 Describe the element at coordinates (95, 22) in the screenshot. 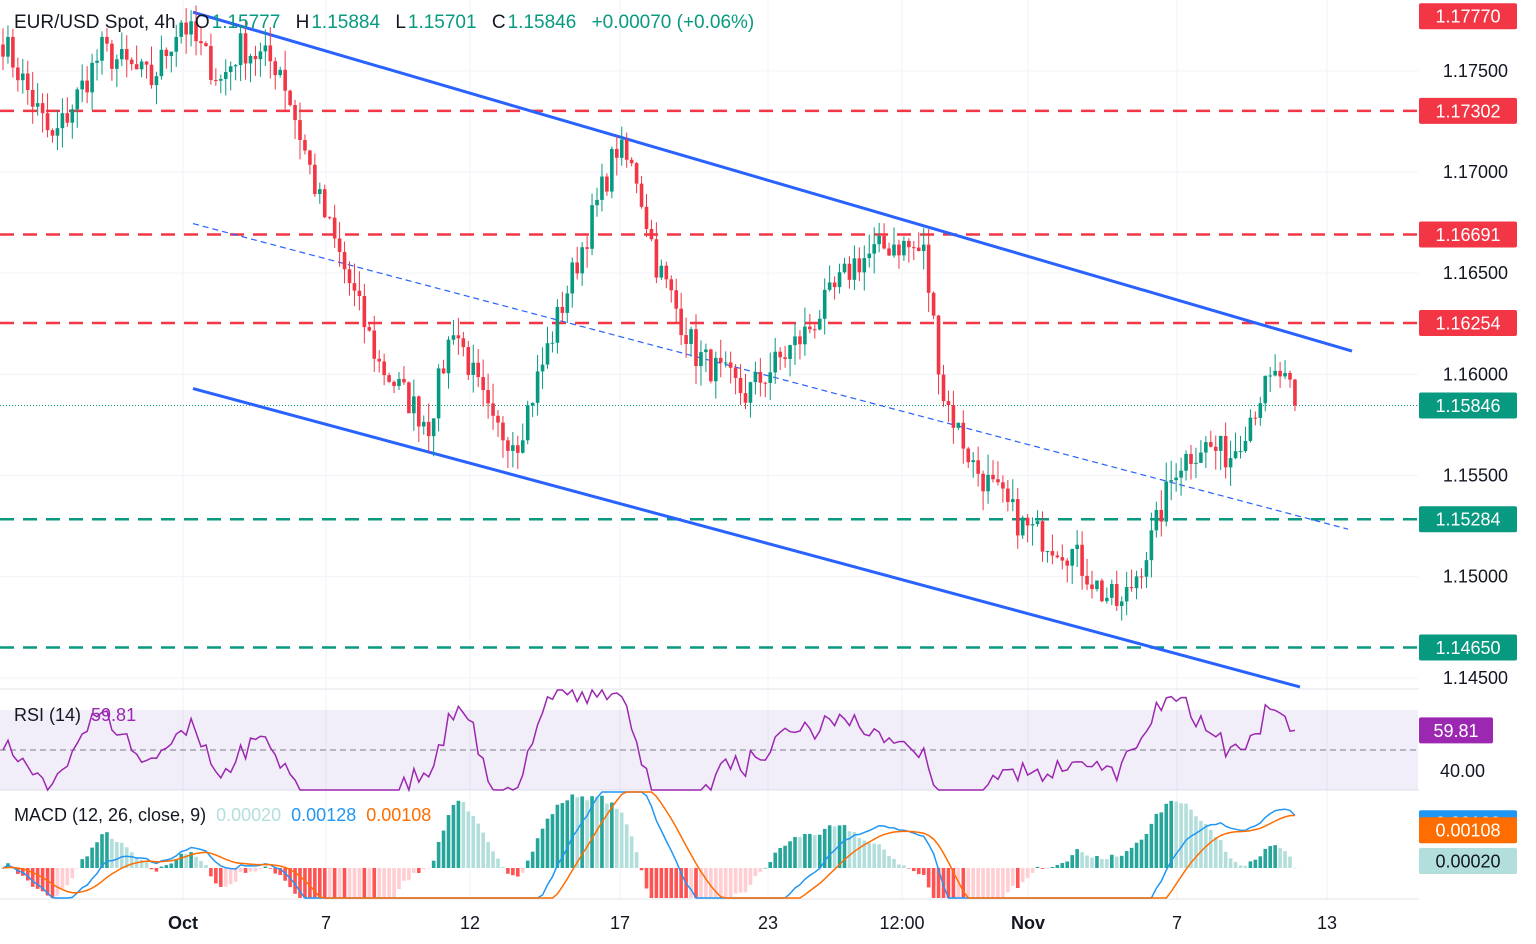

I see `symbol-title: EUR/USD Spot, 4h` at that location.